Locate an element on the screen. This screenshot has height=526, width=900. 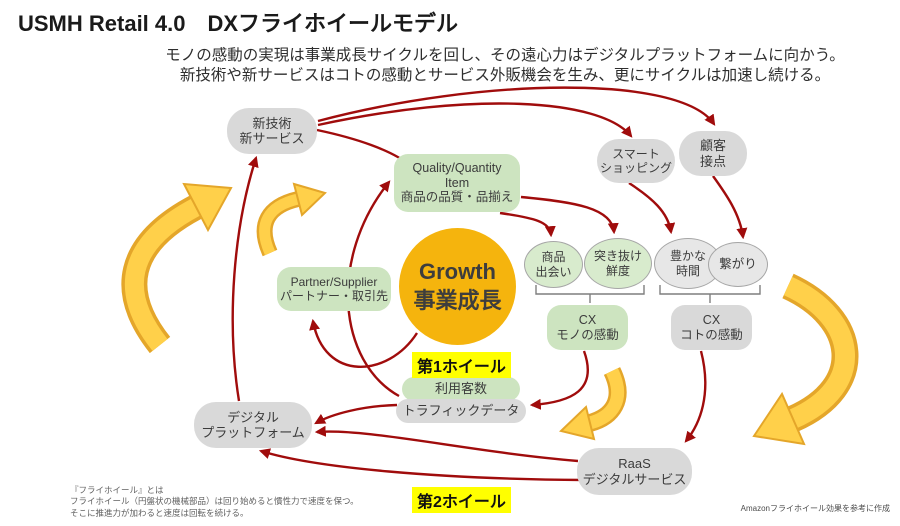
label-wheel1: 第1ホイール is located at coordinates (461, 365).